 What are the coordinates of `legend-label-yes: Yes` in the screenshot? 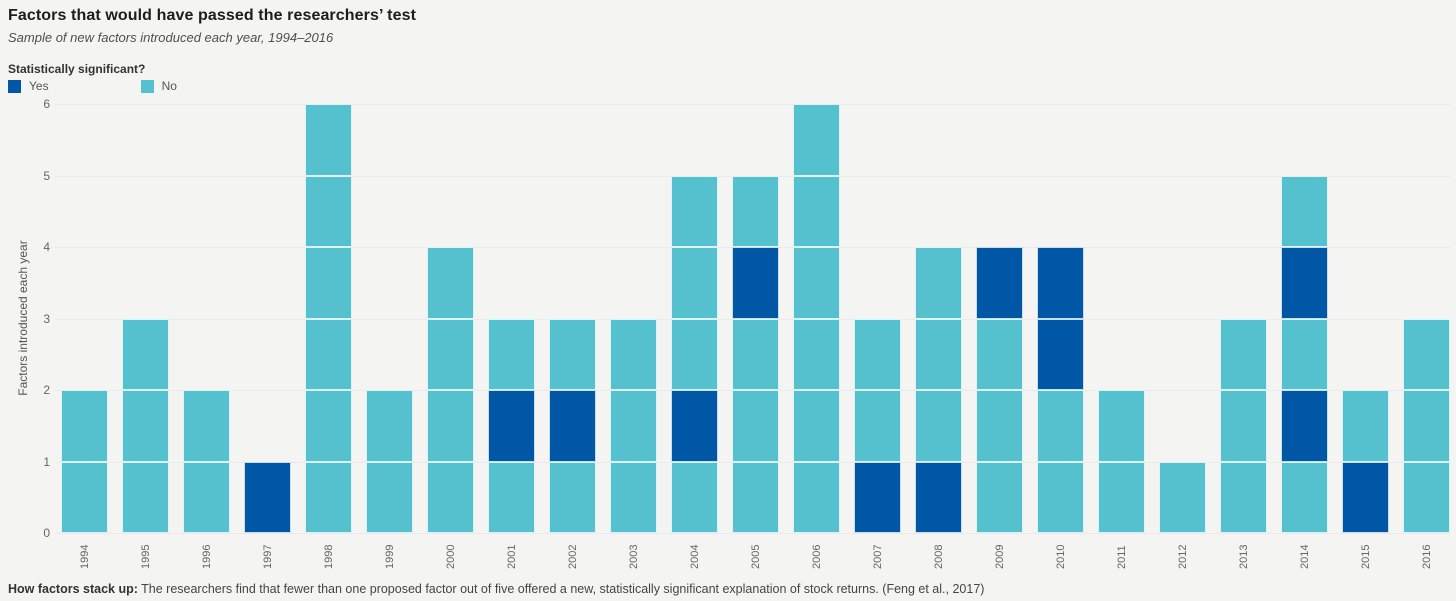 It's located at (39, 86).